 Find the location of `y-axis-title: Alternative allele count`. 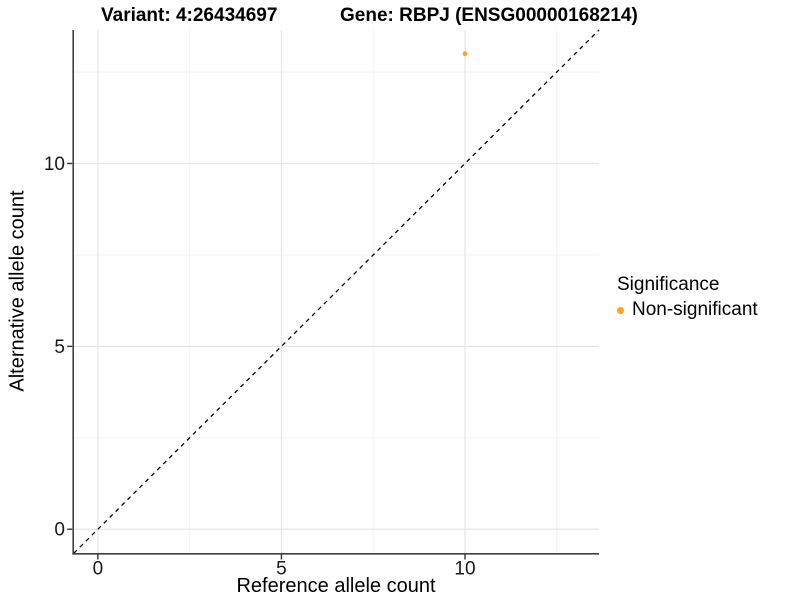

y-axis-title: Alternative allele count is located at coordinates (17, 291).